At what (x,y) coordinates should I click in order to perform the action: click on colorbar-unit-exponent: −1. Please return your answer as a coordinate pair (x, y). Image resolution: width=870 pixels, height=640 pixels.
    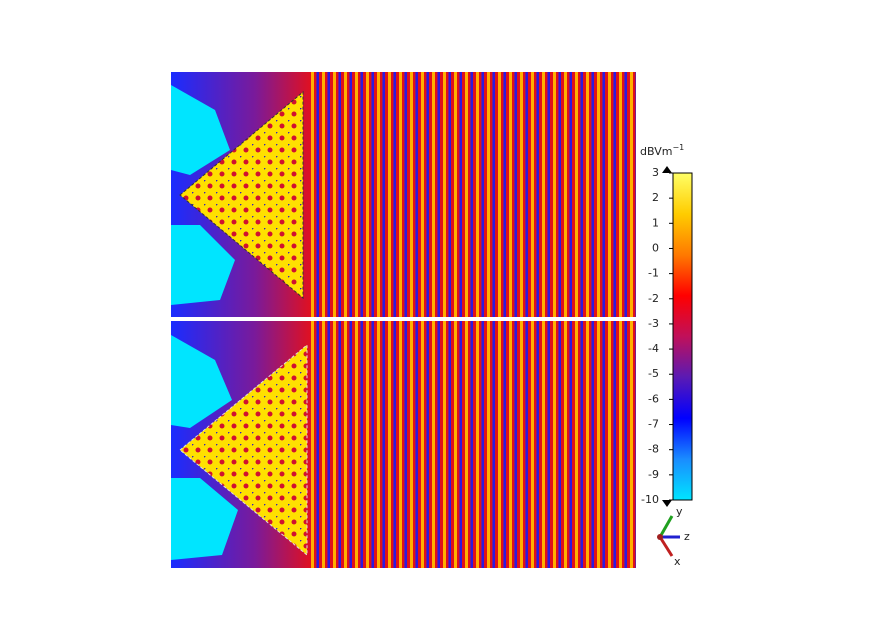
    Looking at the image, I should click on (678, 147).